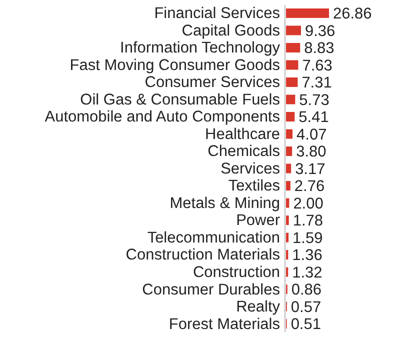 This screenshot has height=337, width=398. Describe the element at coordinates (242, 134) in the screenshot. I see `y-tick-label: Healthcare` at that location.